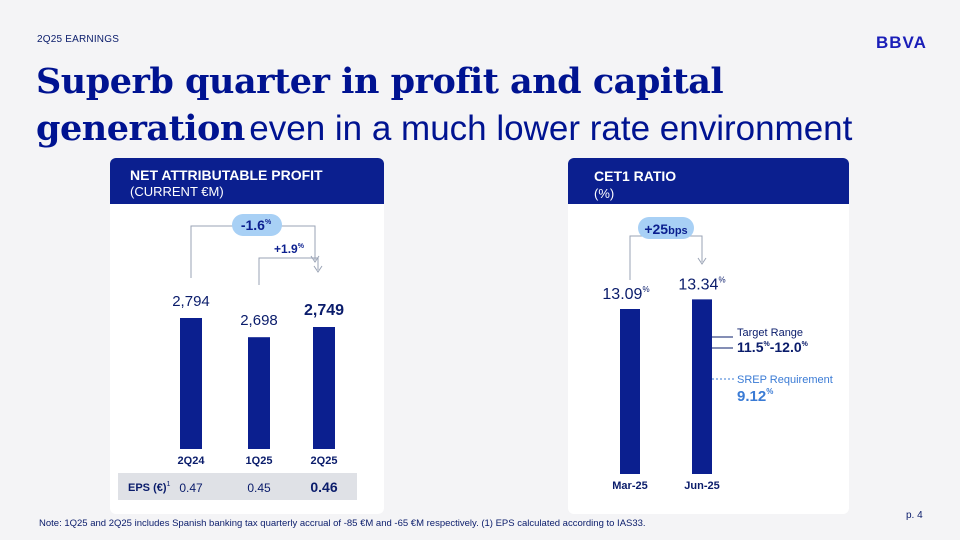 This screenshot has height=540, width=960. I want to click on cet1-change-label: +25bps, so click(665, 229).